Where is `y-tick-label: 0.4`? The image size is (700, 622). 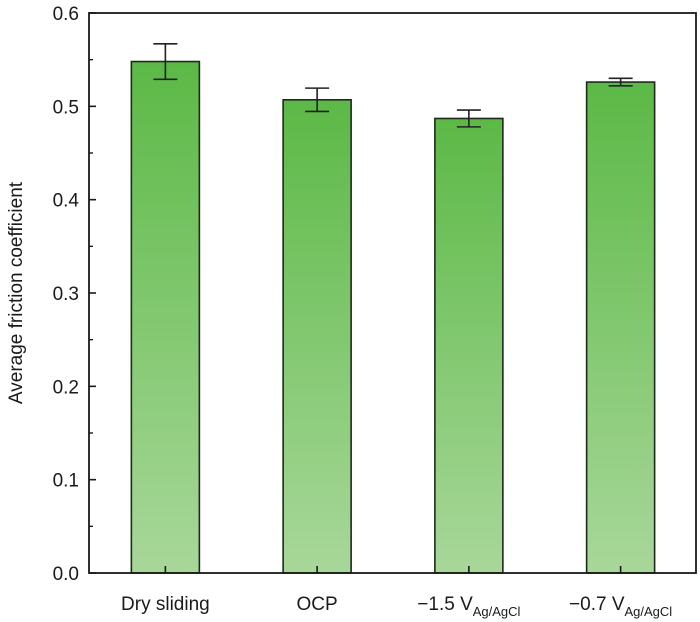 y-tick-label: 0.4 is located at coordinates (66, 201).